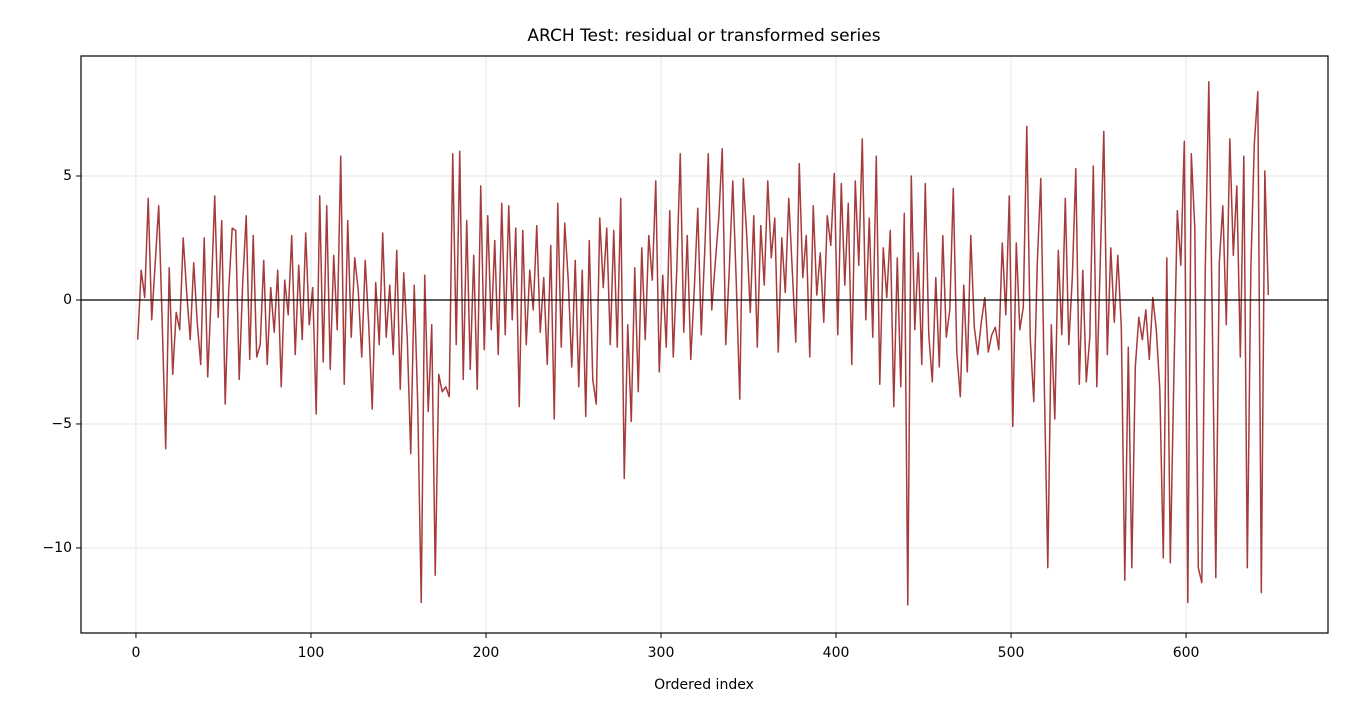  Describe the element at coordinates (67, 300) in the screenshot. I see `y-tick-label: 0` at that location.